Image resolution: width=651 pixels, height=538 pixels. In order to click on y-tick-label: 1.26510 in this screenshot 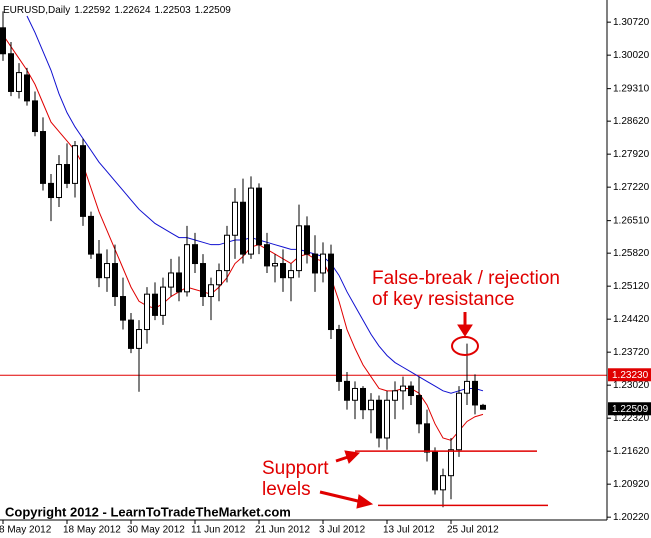, I will do `click(631, 220)`.